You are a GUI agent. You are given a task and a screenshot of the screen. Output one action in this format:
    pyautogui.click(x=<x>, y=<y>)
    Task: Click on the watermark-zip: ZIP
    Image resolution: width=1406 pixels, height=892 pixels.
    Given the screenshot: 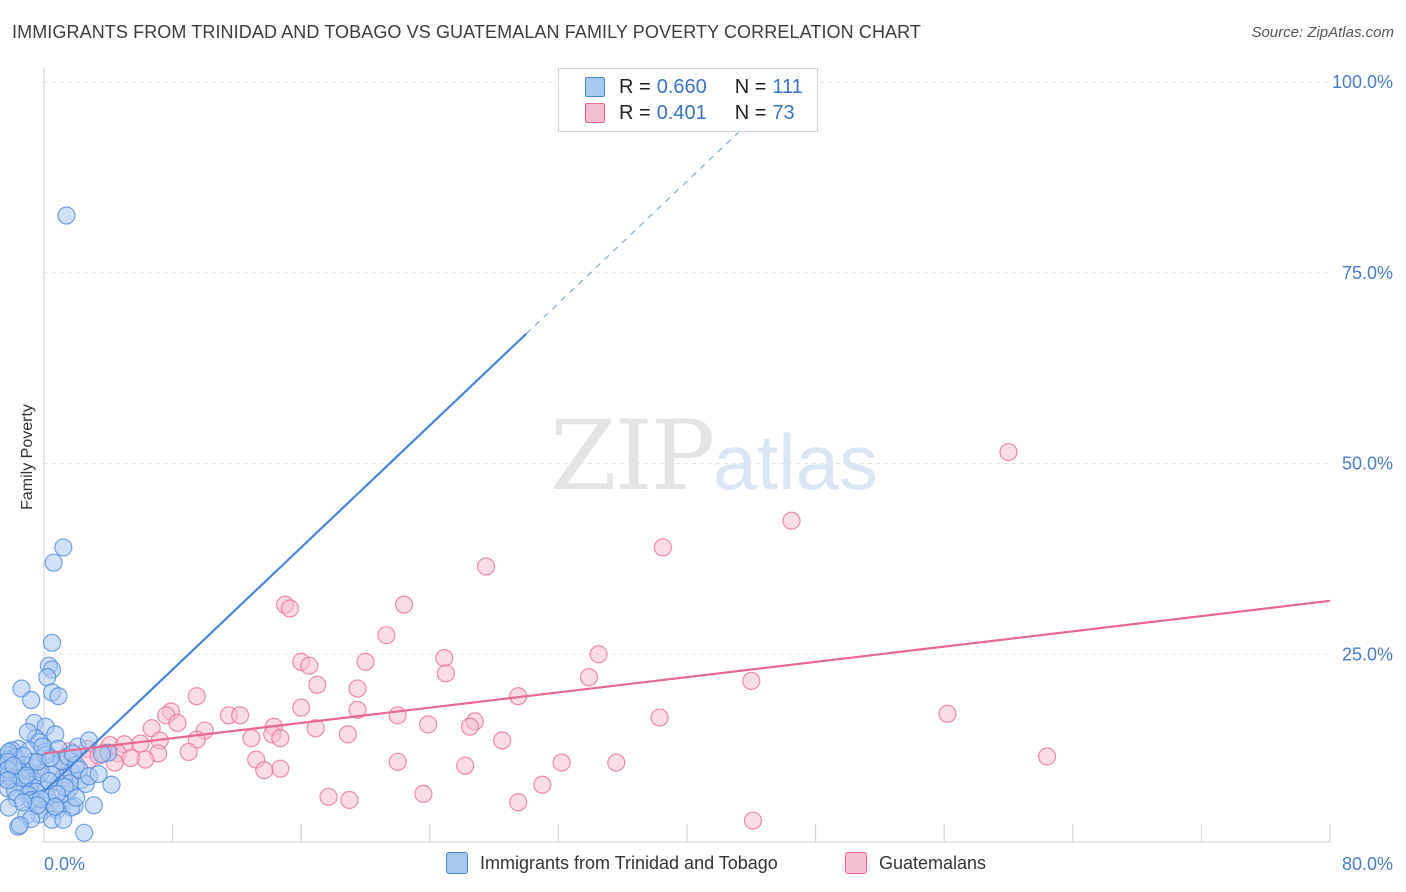 What is the action you would take?
    pyautogui.click(x=632, y=456)
    